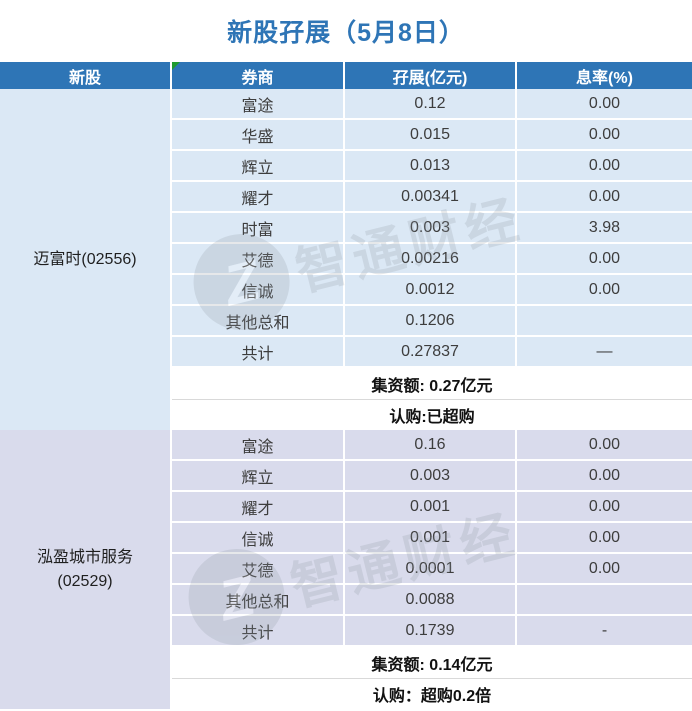 Image resolution: width=692 pixels, height=711 pixels. I want to click on table-row: 共计 0.1739 -, so click(432, 631).